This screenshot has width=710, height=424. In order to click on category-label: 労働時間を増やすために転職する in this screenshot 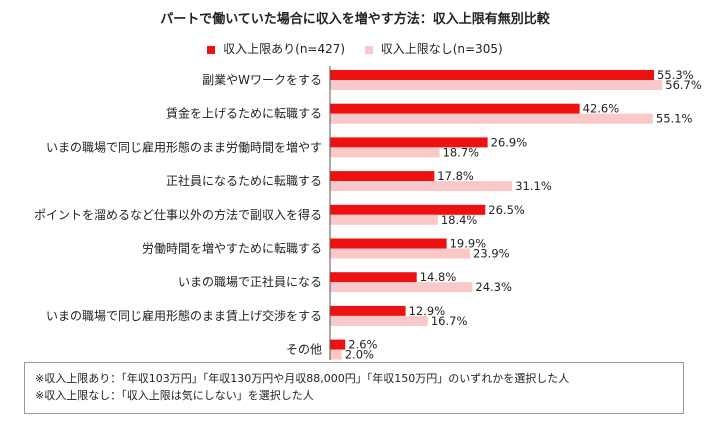, I will do `click(232, 249)`.